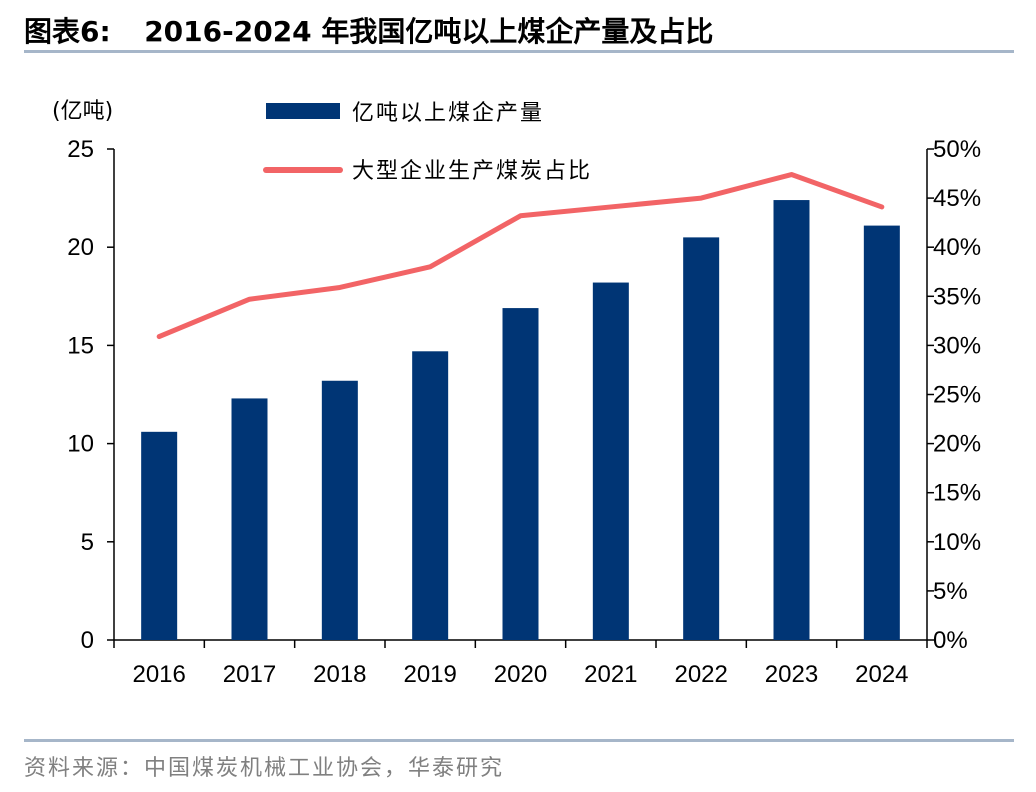 This screenshot has width=1036, height=792. Describe the element at coordinates (87, 542) in the screenshot. I see `left-tick-label: 5` at that location.